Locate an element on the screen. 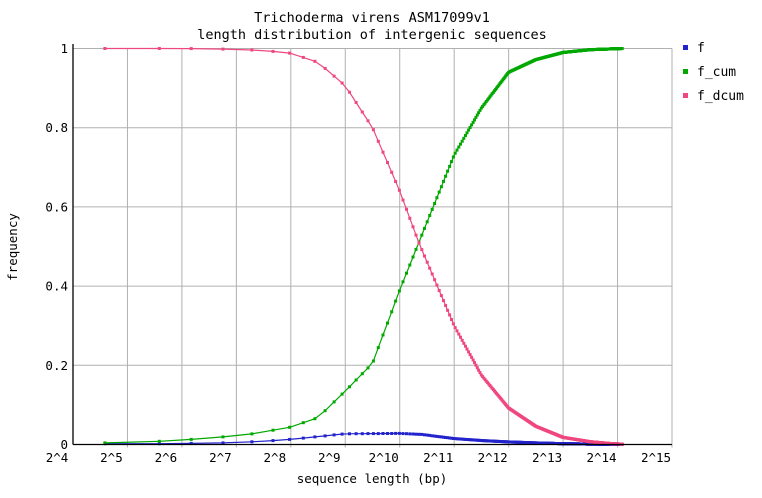 This screenshot has width=762, height=498. legend-label: f is located at coordinates (701, 48).